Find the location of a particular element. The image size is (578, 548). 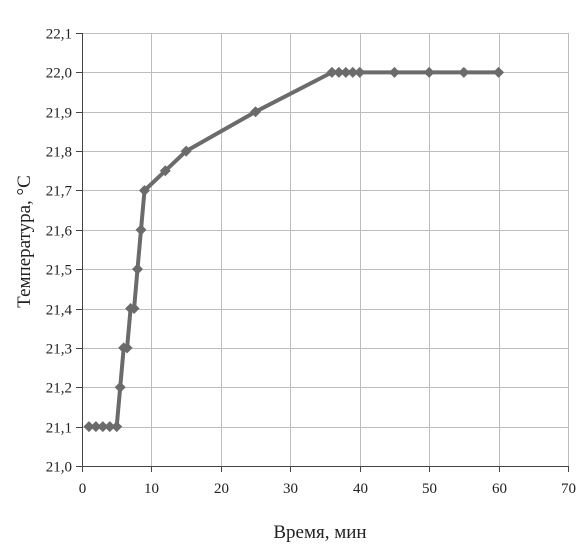

y-tick-label: 21,0 is located at coordinates (59, 468).